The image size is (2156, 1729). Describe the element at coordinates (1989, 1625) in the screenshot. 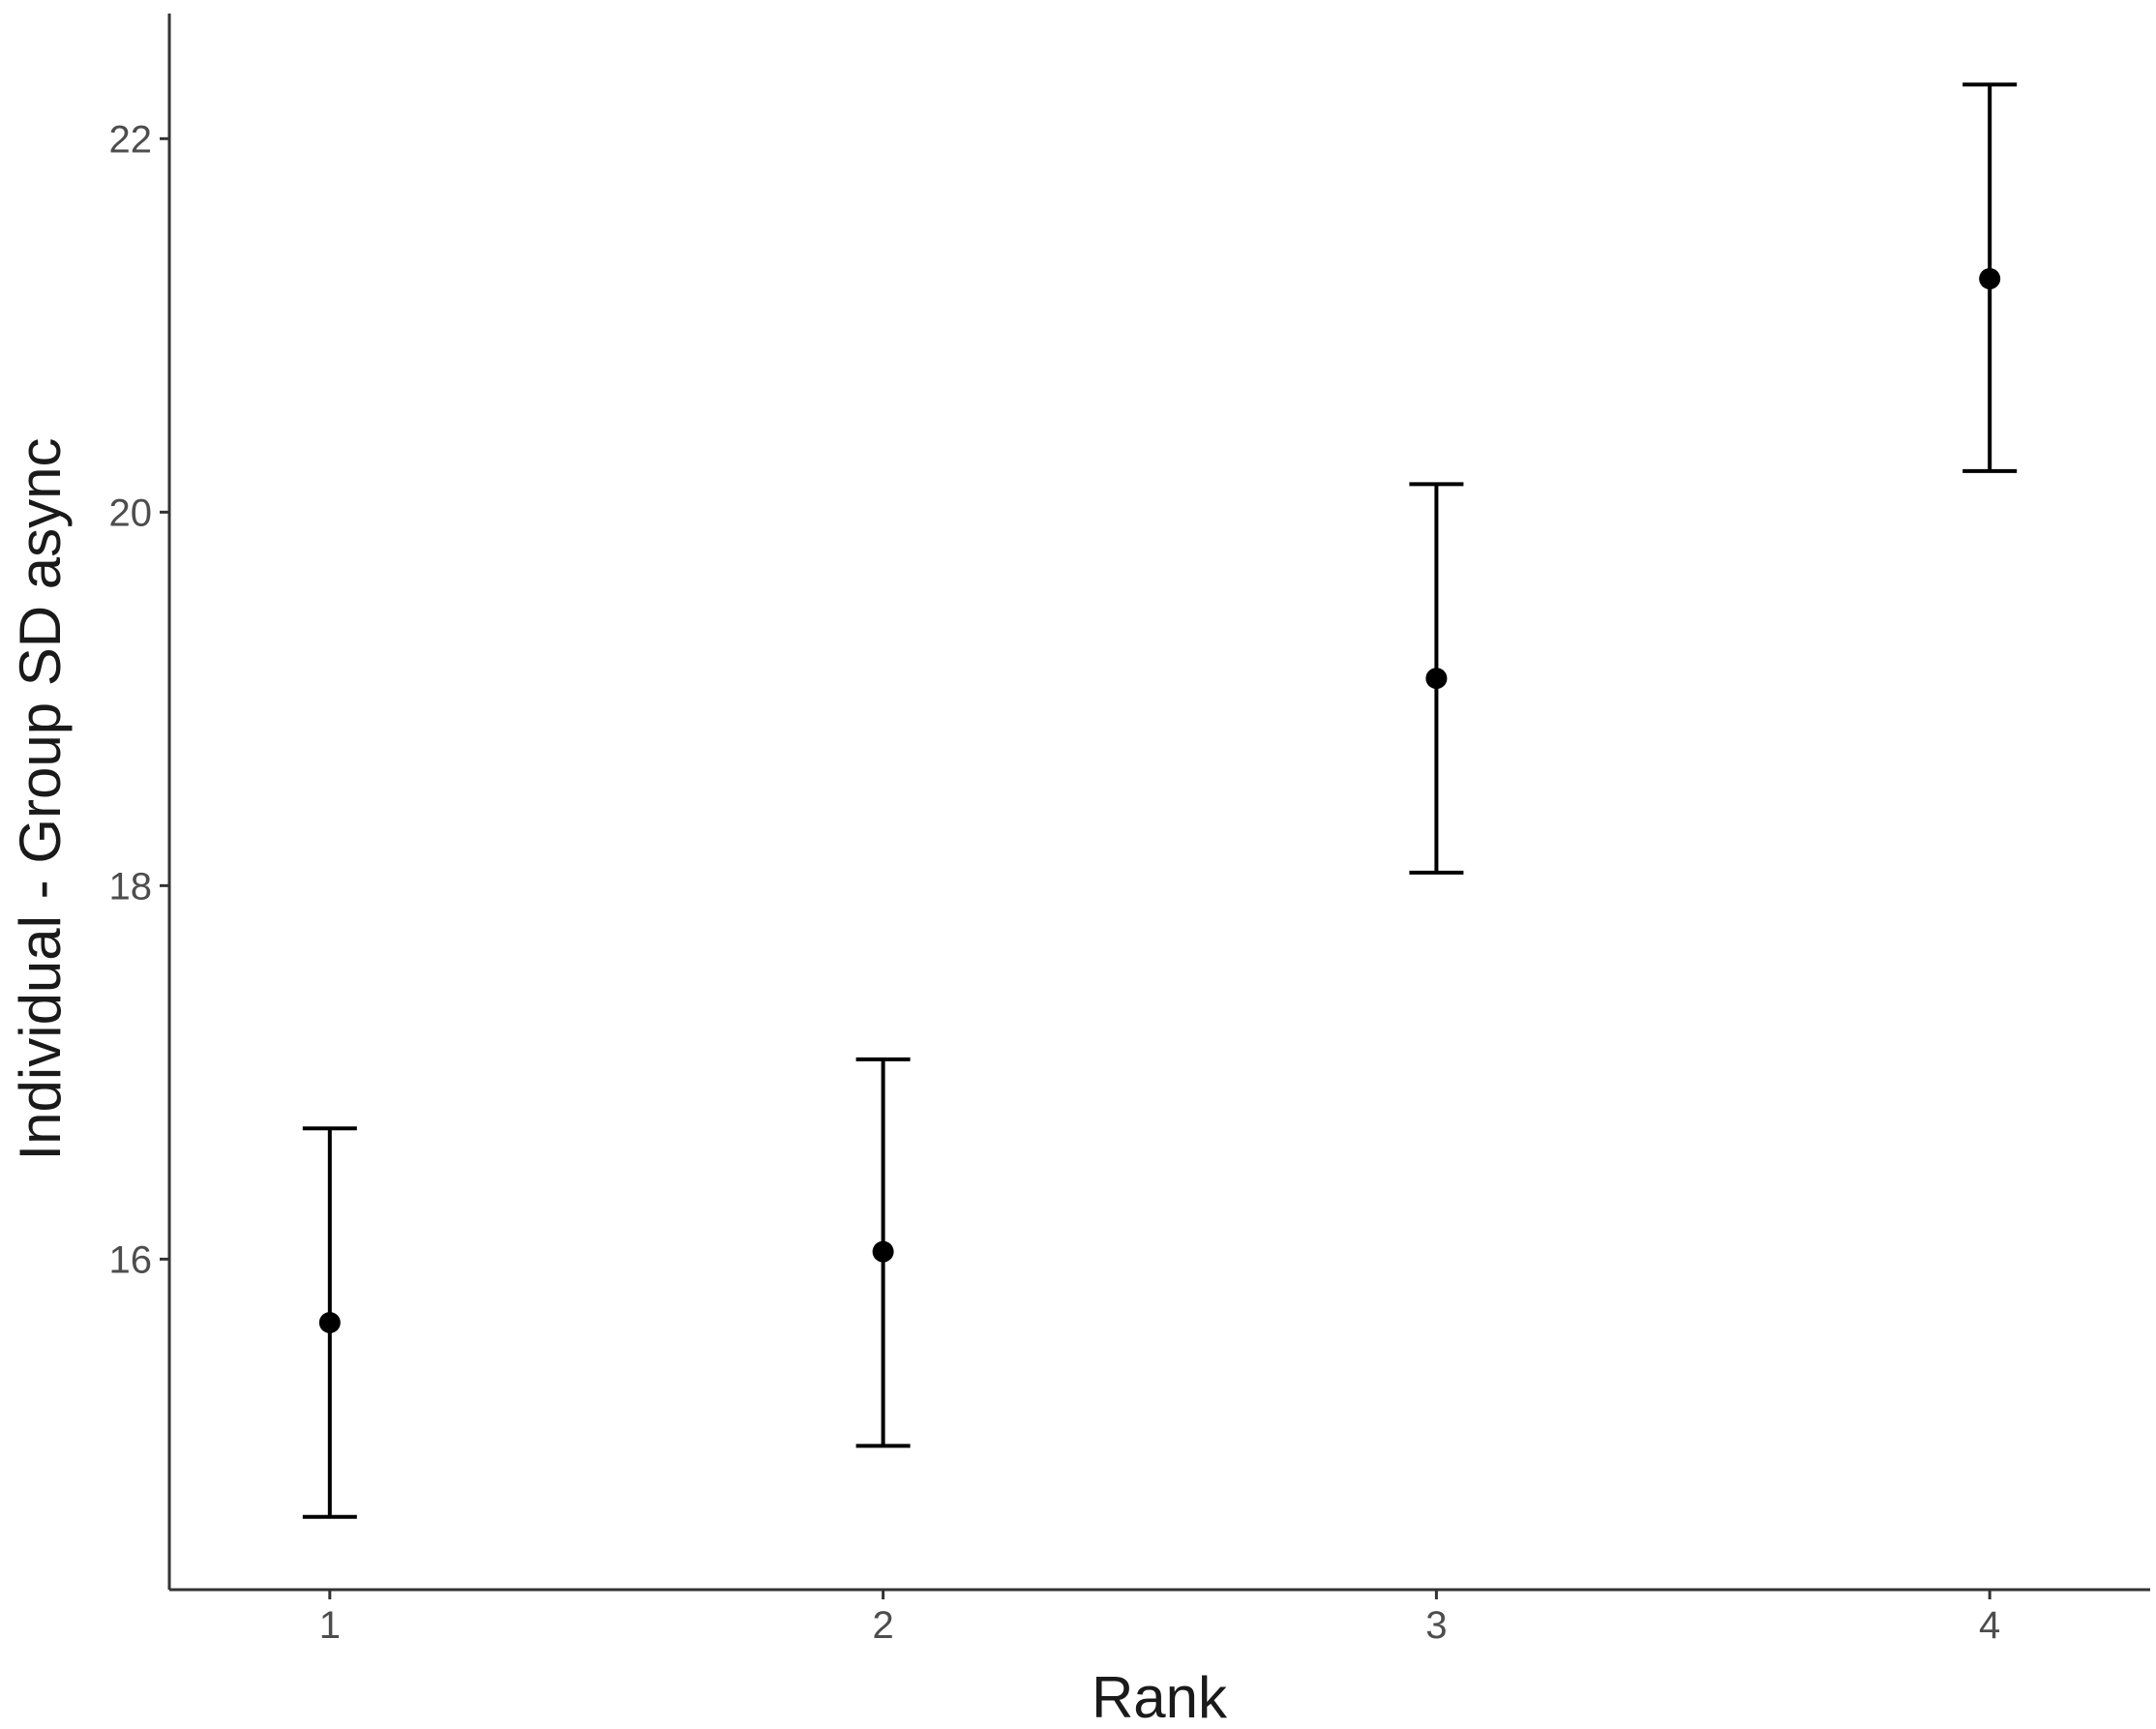

I see `x-tick-label: 4` at that location.